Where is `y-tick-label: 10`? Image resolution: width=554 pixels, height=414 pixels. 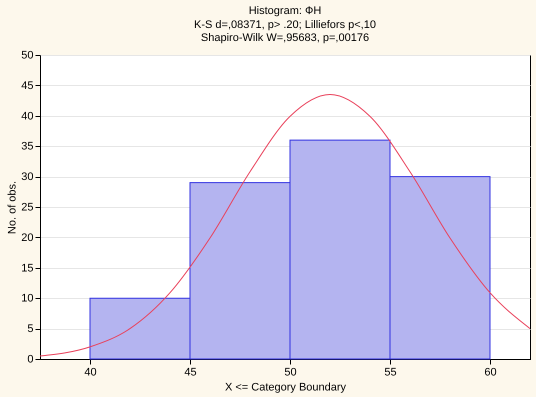 y-tick-label: 10 is located at coordinates (27, 298).